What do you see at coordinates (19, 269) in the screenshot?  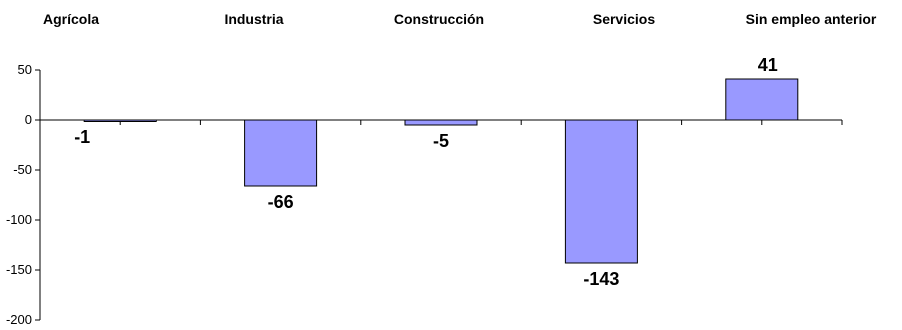 I see `y-tick-label: -150` at bounding box center [19, 269].